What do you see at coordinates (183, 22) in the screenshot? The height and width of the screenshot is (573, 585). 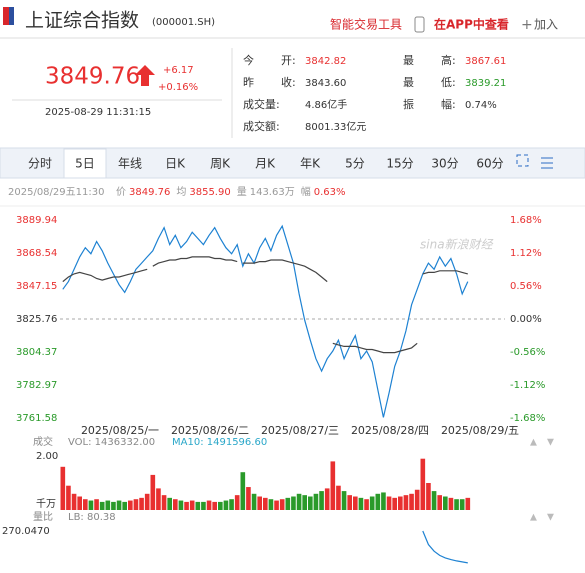 I see `code: (000001.SH)` at bounding box center [183, 22].